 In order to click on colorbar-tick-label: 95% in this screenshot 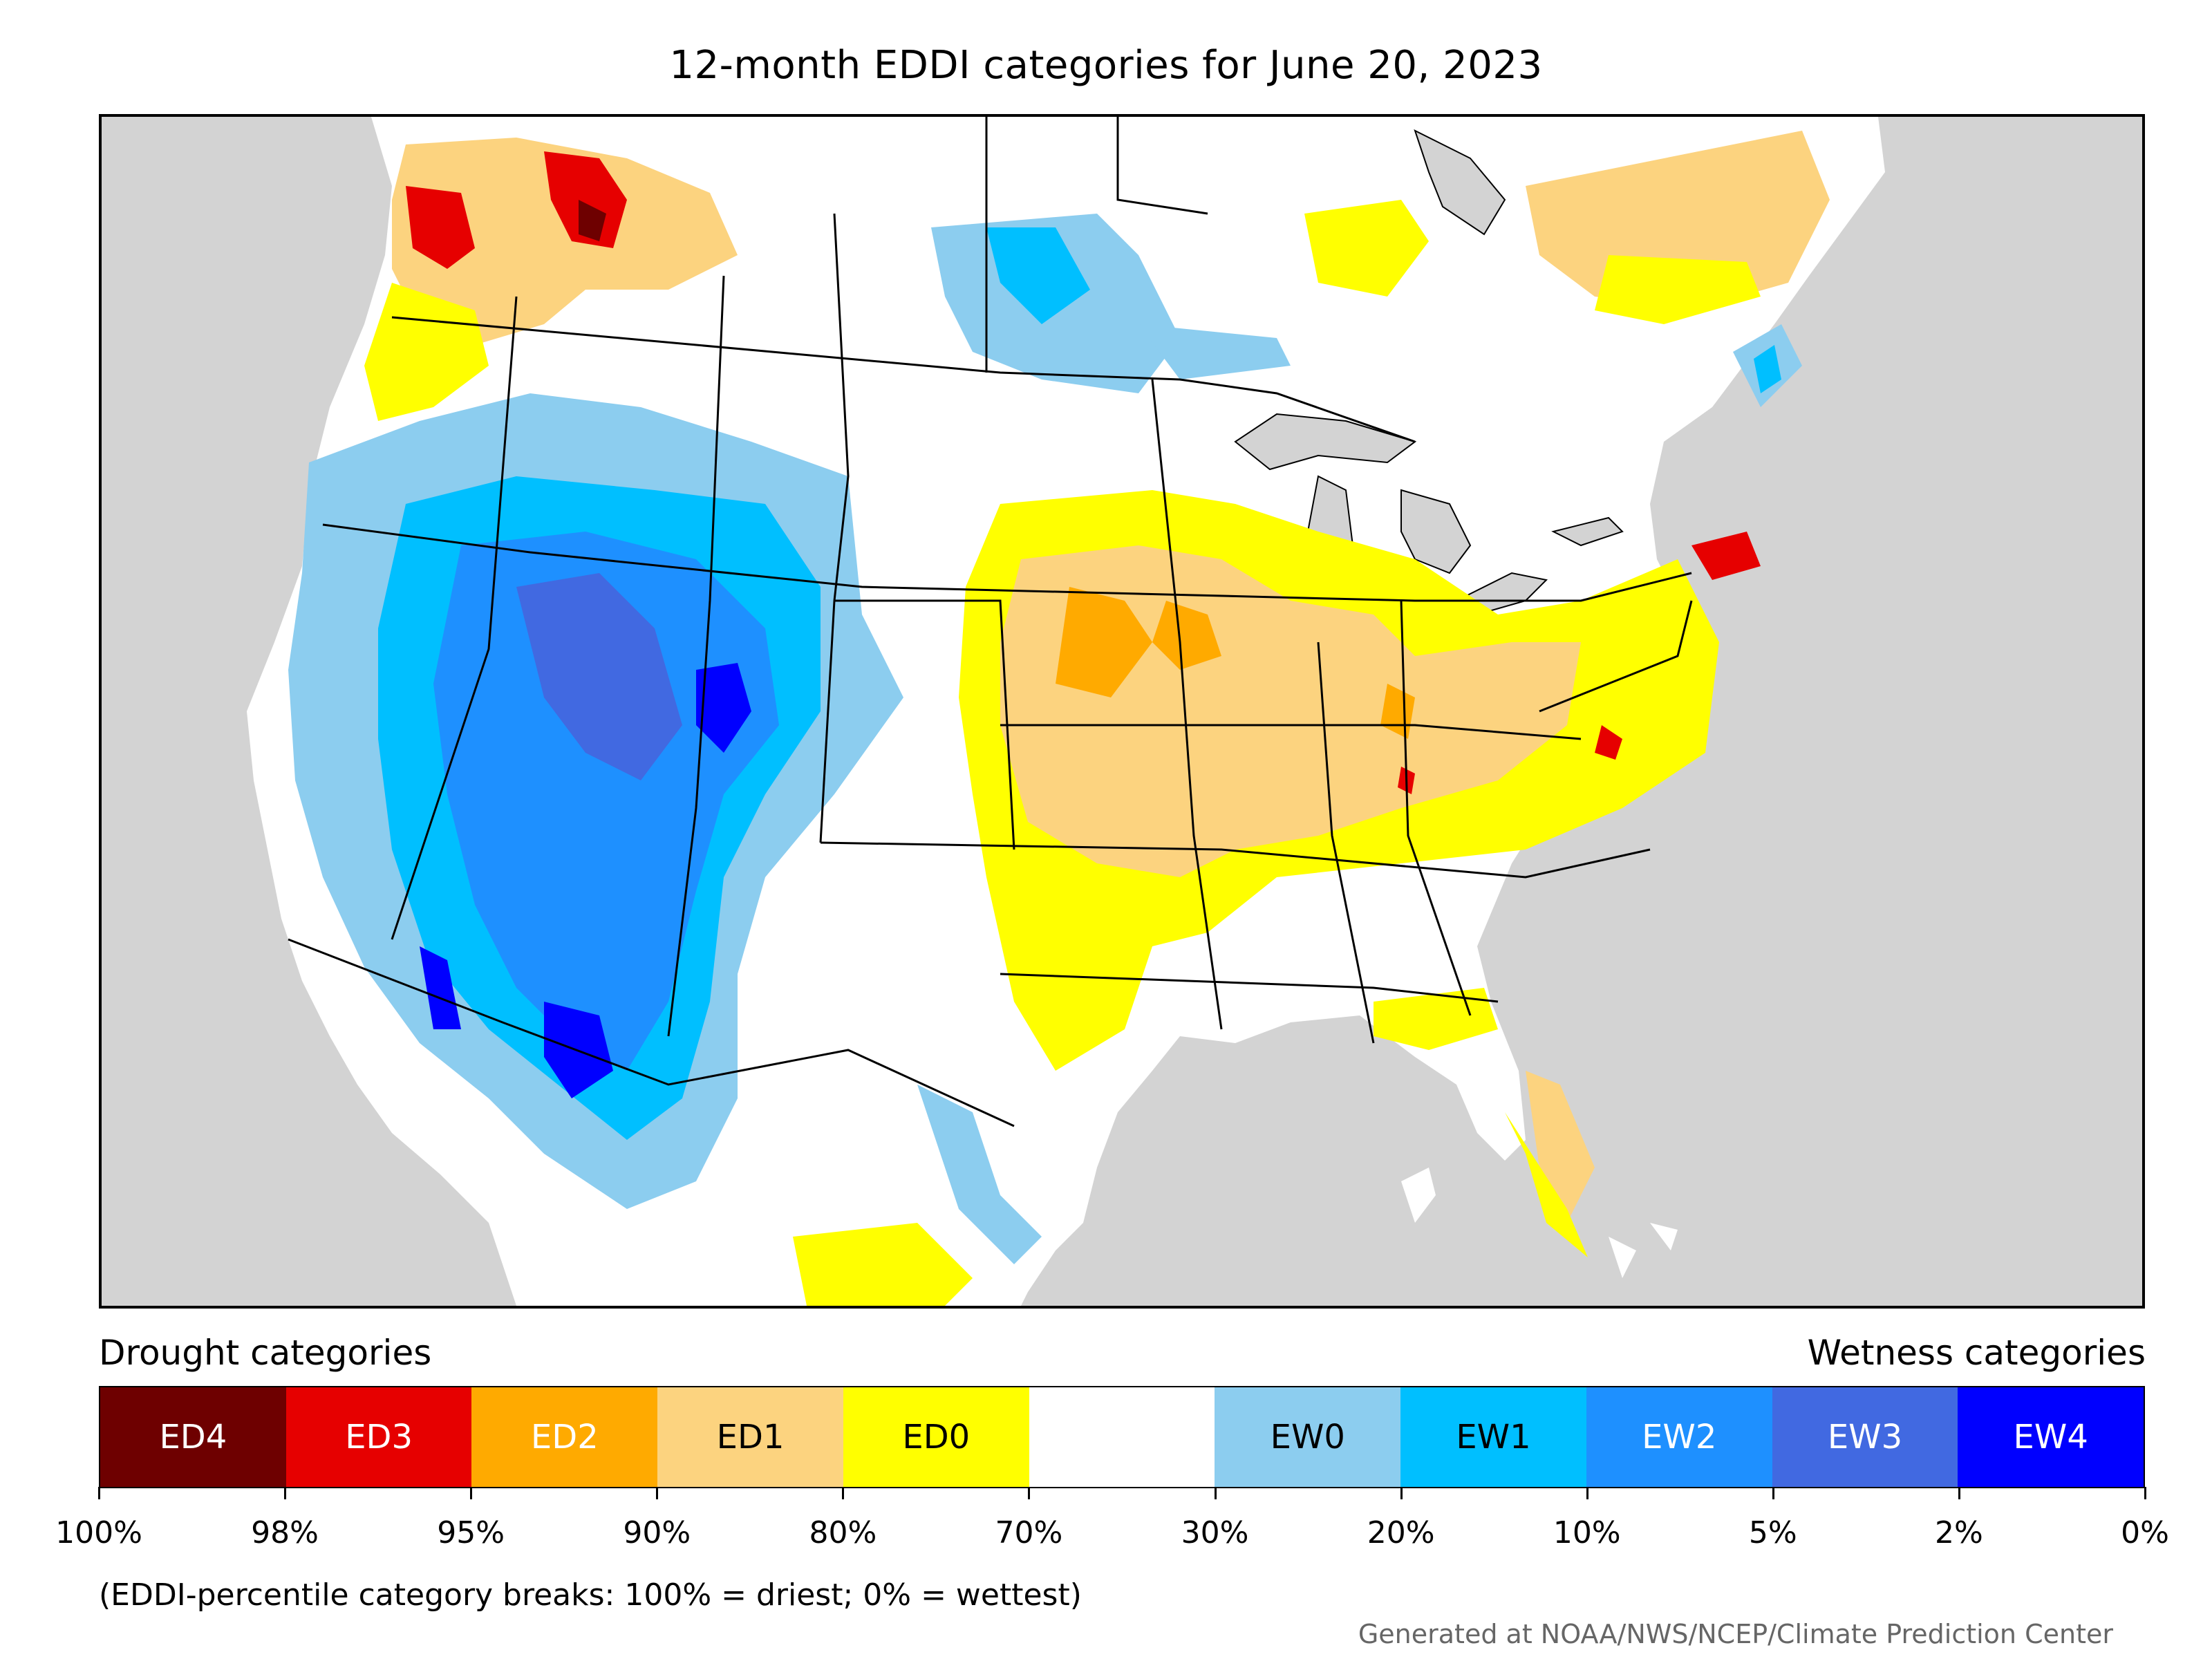, I will do `click(471, 1532)`.